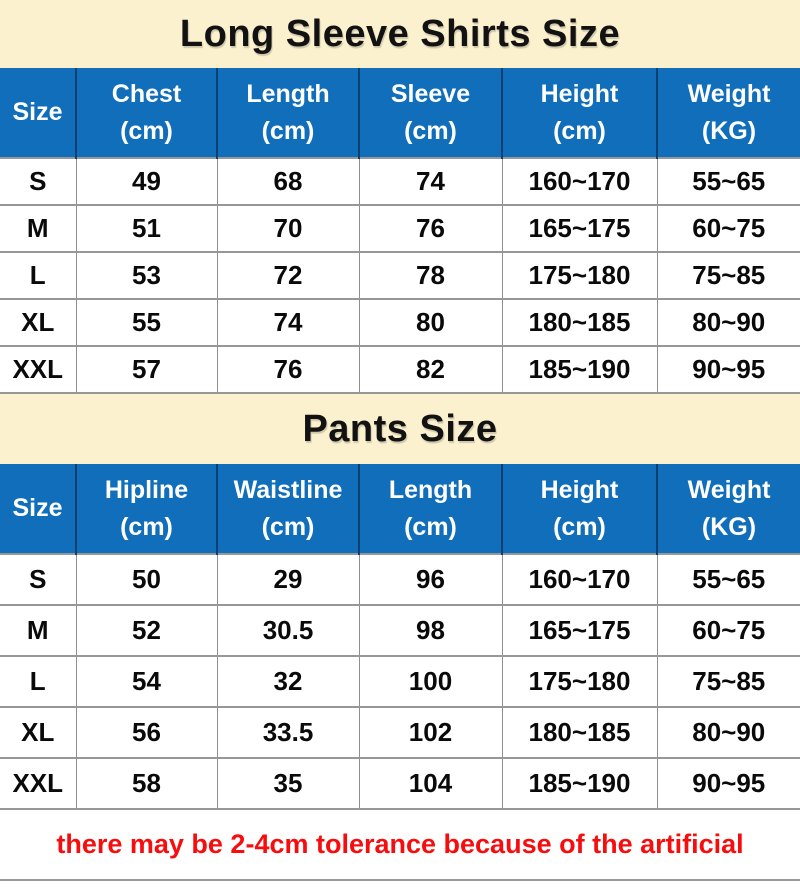 This screenshot has width=800, height=889. I want to click on pants-title-banner: Pants Size, so click(400, 429).